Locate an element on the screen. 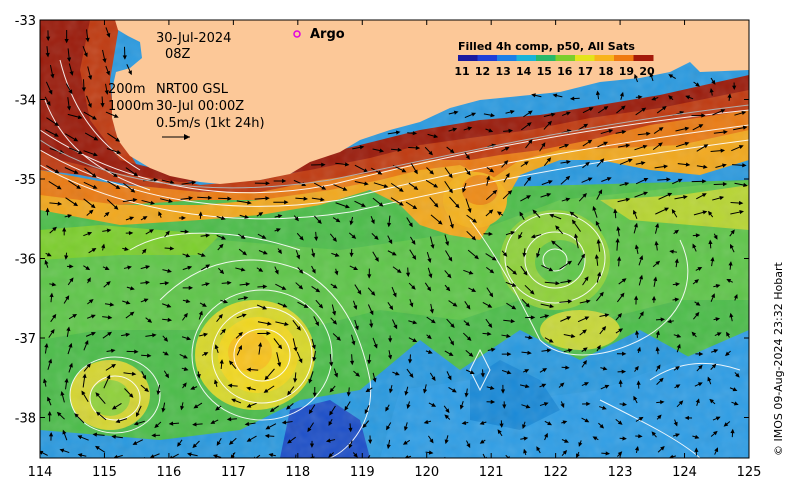 The height and width of the screenshot is (492, 791). x-tick-label: 114 is located at coordinates (40, 472).